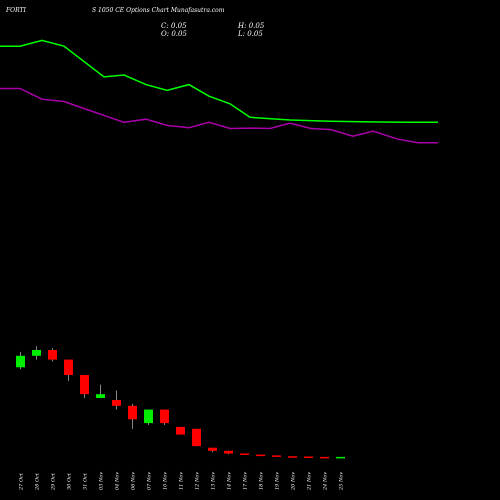  I want to click on x-tick-label: 12 Nov, so click(198, 481).